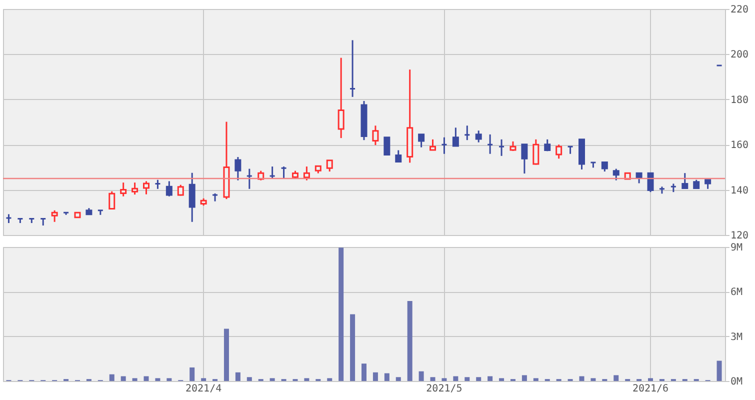  Describe the element at coordinates (739, 10) in the screenshot. I see `y-tick-label: 220` at that location.